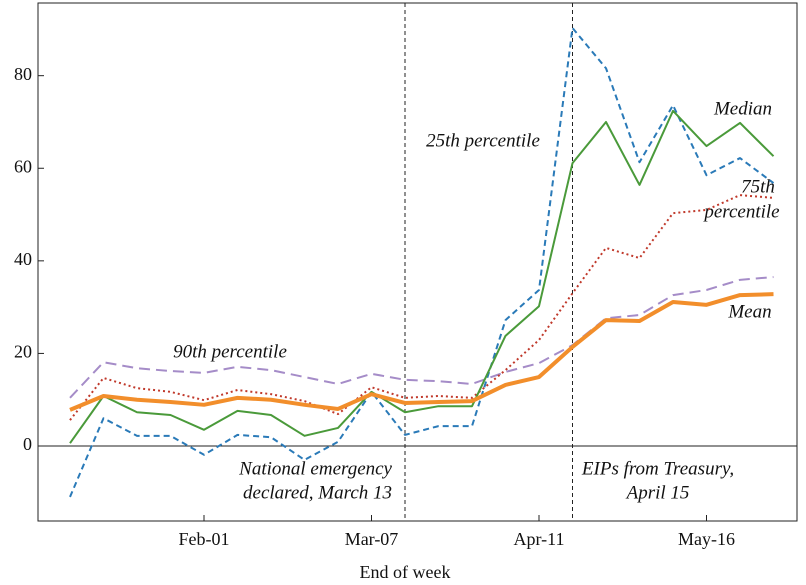  Describe the element at coordinates (23, 166) in the screenshot. I see `y-tick-label: 60` at that location.